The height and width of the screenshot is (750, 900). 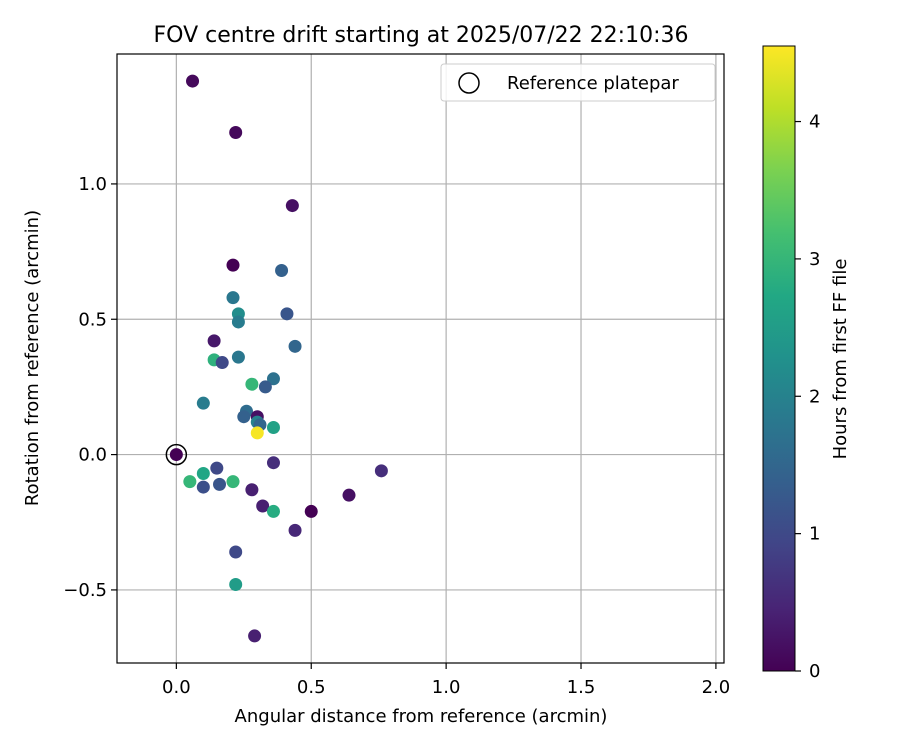 I want to click on colorbar, so click(x=779, y=358).